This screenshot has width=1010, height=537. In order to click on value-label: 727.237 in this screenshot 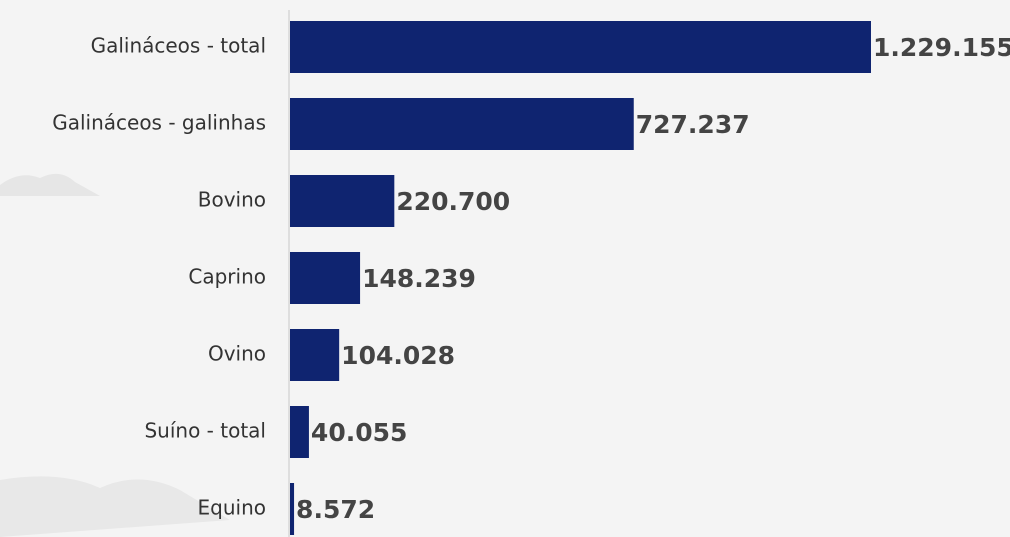, I will do `click(693, 124)`.